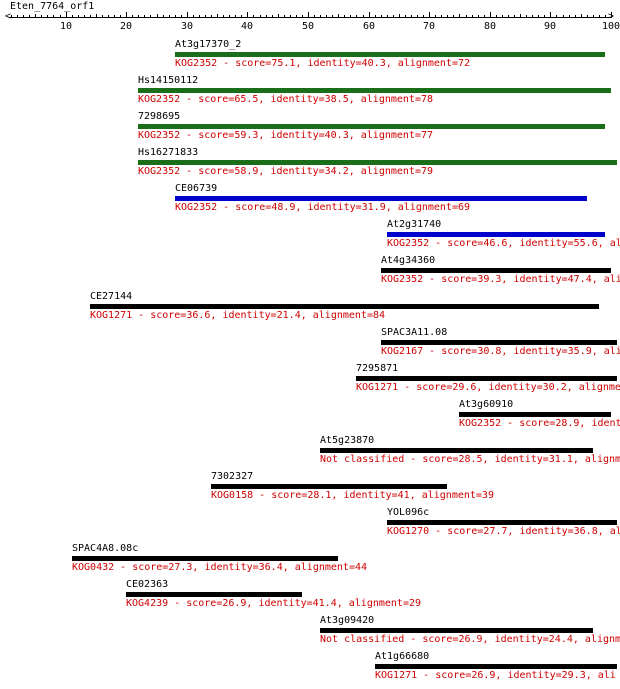  I want to click on hit-description: KOG2352 - score=28.9, identi, so click(539, 423).